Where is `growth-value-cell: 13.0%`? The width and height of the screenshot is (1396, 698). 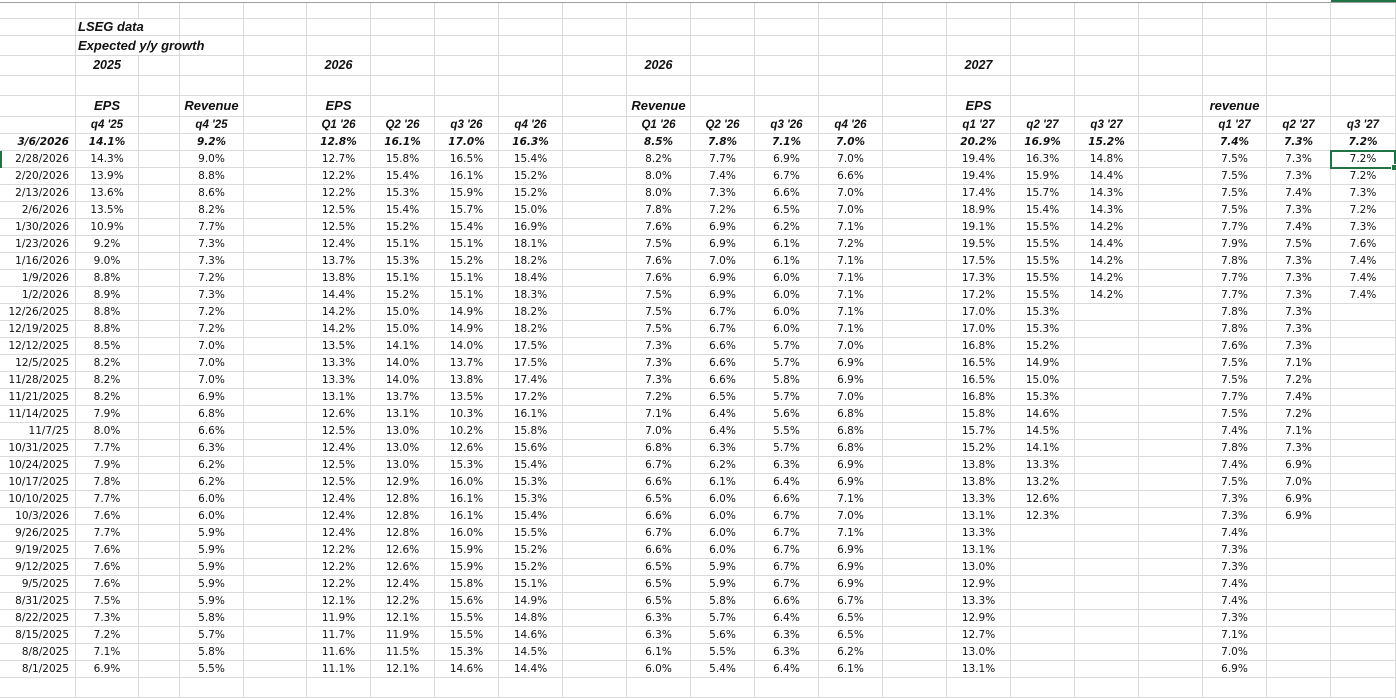
growth-value-cell: 13.0% is located at coordinates (979, 567).